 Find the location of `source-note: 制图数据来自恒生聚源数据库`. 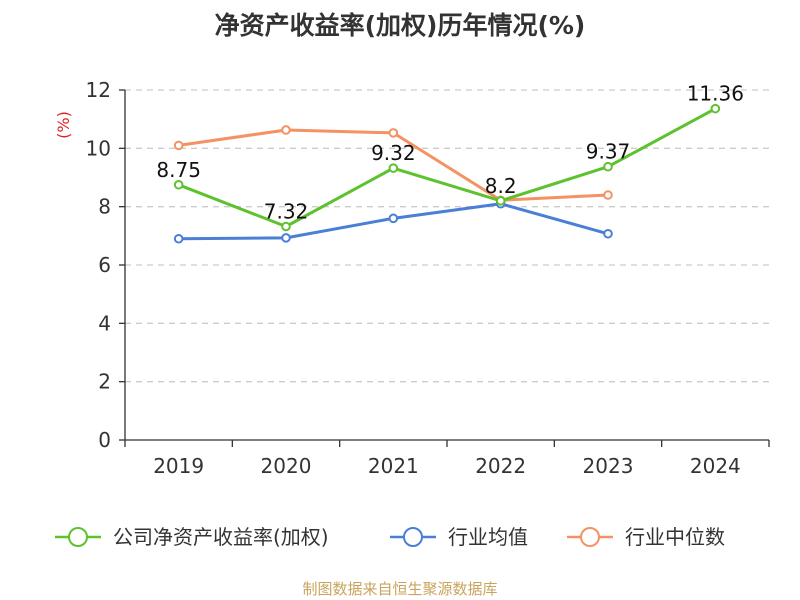

source-note: 制图数据来自恒生聚源数据库 is located at coordinates (400, 589).